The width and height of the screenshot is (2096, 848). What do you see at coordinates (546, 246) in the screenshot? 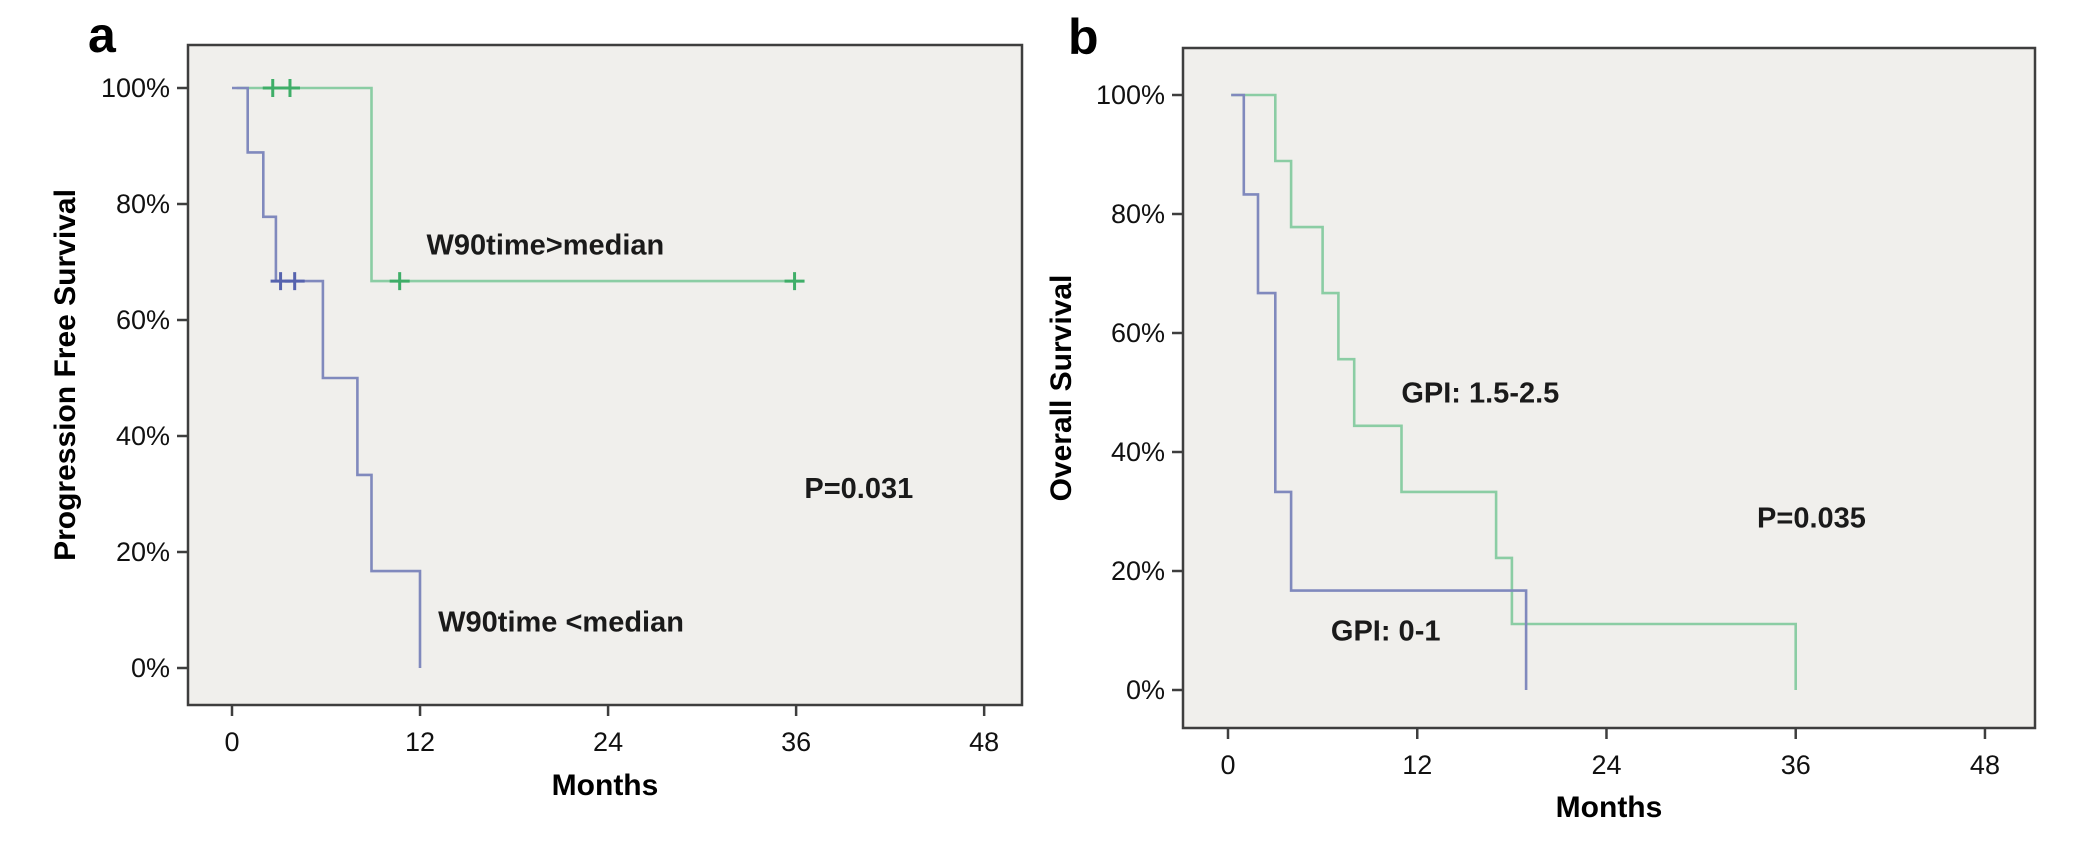
I see `curve-label-annotation: W90time>median` at bounding box center [546, 246].